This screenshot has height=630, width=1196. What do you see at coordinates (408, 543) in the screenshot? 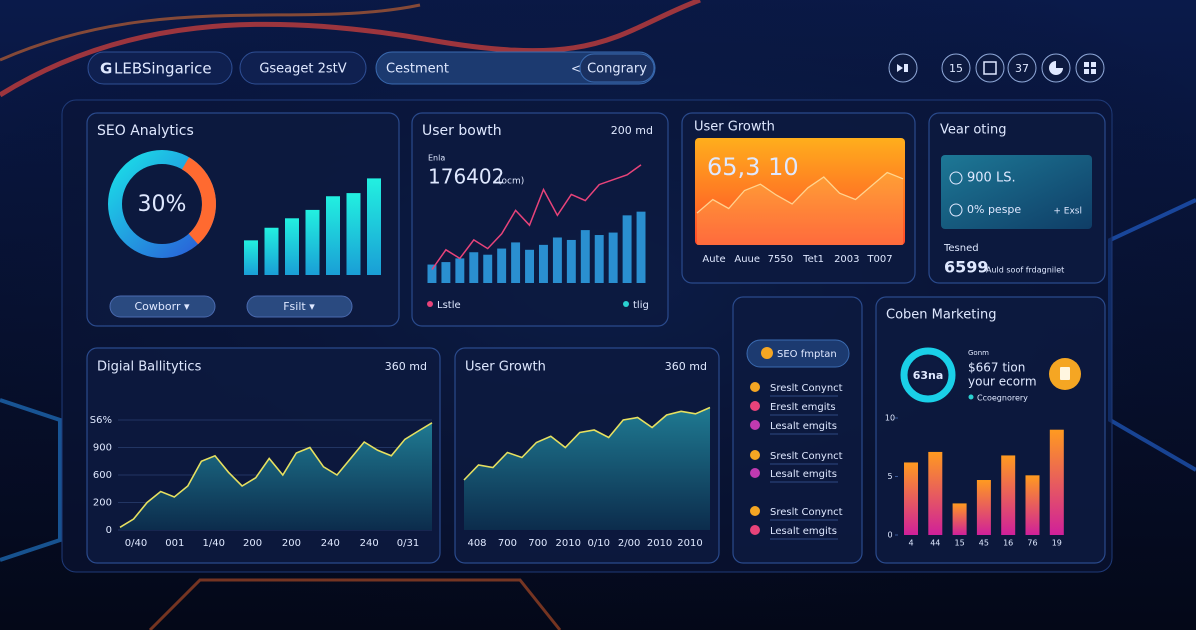
I see `x-tick-label: 0/31` at bounding box center [408, 543].